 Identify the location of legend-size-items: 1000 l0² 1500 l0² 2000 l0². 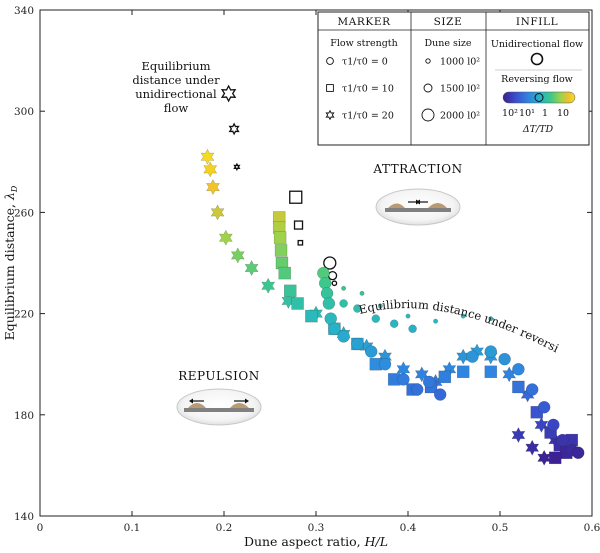
(450, 89).